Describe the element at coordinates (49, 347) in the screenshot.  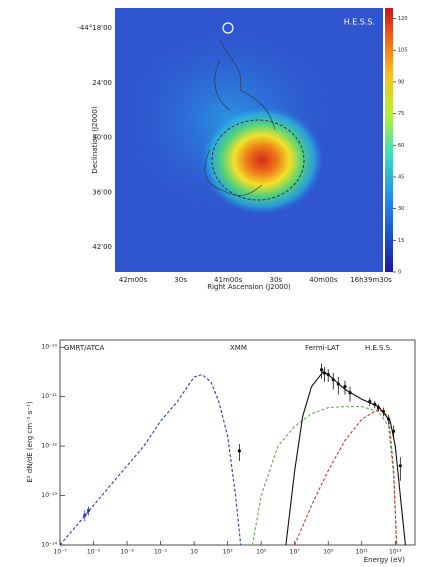
I see `y-tick-label: 10⁻¹⁰` at that location.